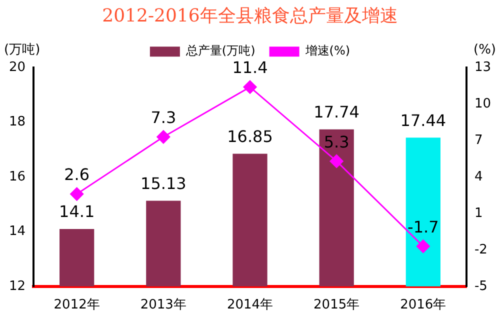 This screenshot has height=320, width=500. What do you see at coordinates (17, 286) in the screenshot?
I see `y-tick-label: 12` at bounding box center [17, 286].